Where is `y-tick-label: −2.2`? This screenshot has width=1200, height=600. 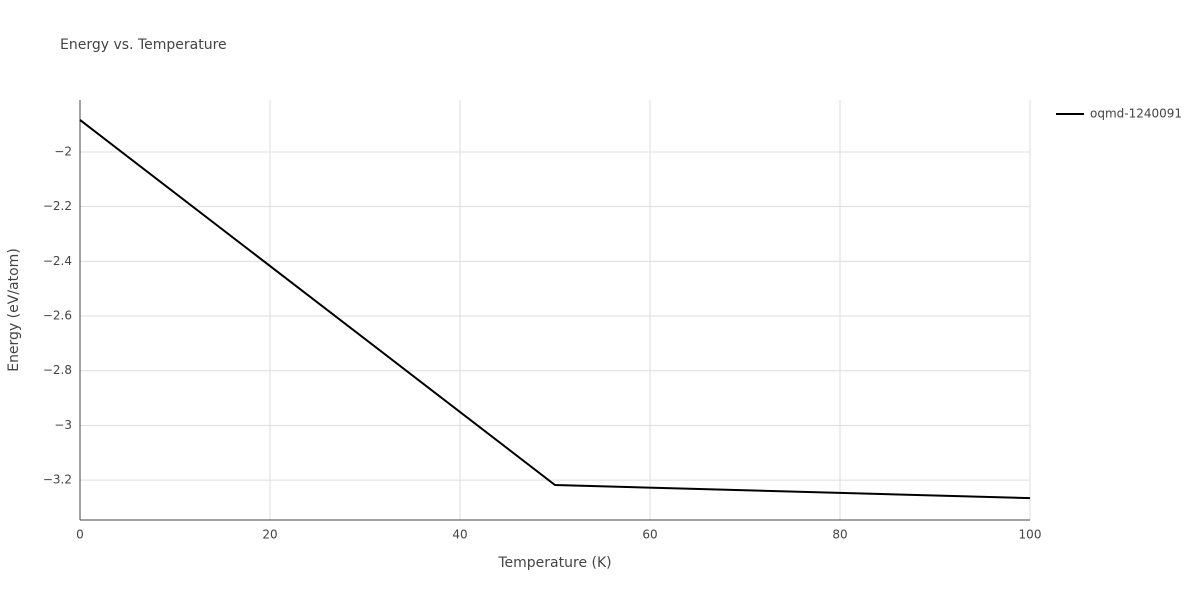 y-tick-label: −2.2 is located at coordinates (57, 206).